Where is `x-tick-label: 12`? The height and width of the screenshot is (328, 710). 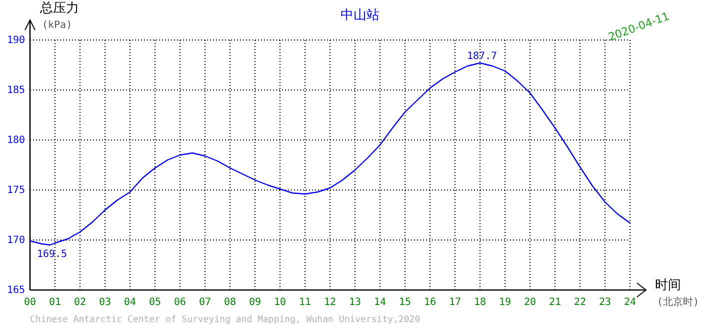 x-tick-label: 12 is located at coordinates (330, 302).